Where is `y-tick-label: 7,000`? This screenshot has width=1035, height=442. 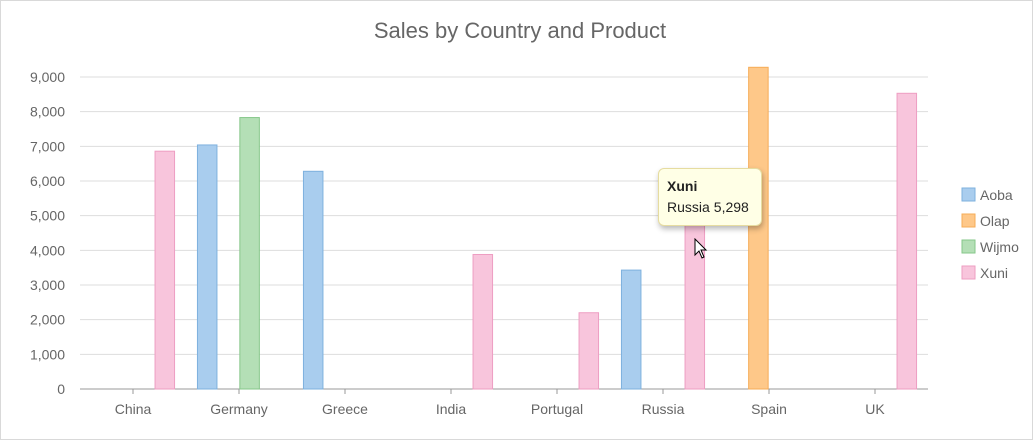
y-tick-label: 7,000 is located at coordinates (47, 146).